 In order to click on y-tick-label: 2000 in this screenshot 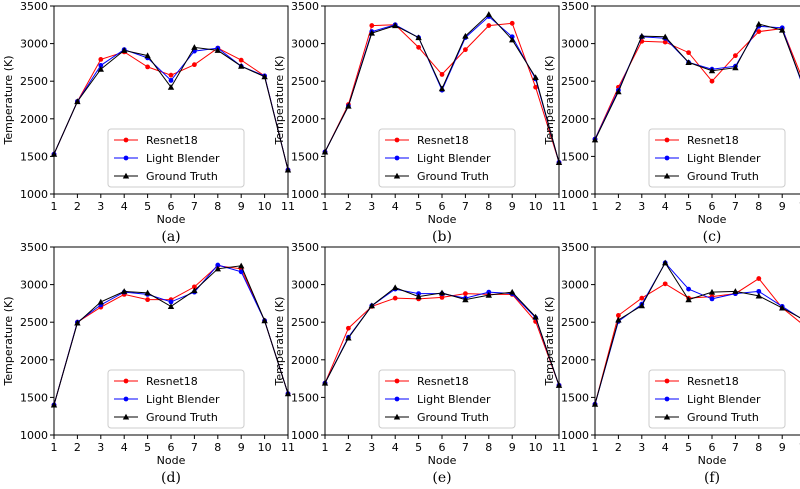, I will do `click(305, 119)`.